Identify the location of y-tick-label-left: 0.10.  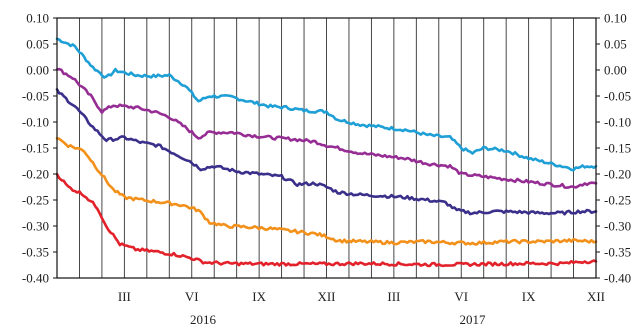
(37, 18).